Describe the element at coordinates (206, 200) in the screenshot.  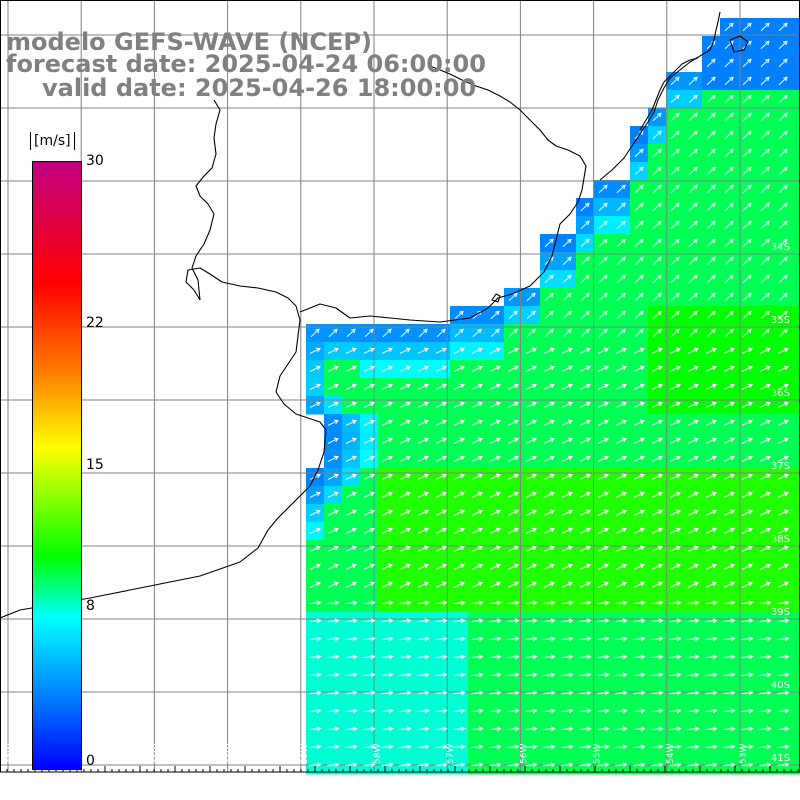
I see `coastline-segment` at that location.